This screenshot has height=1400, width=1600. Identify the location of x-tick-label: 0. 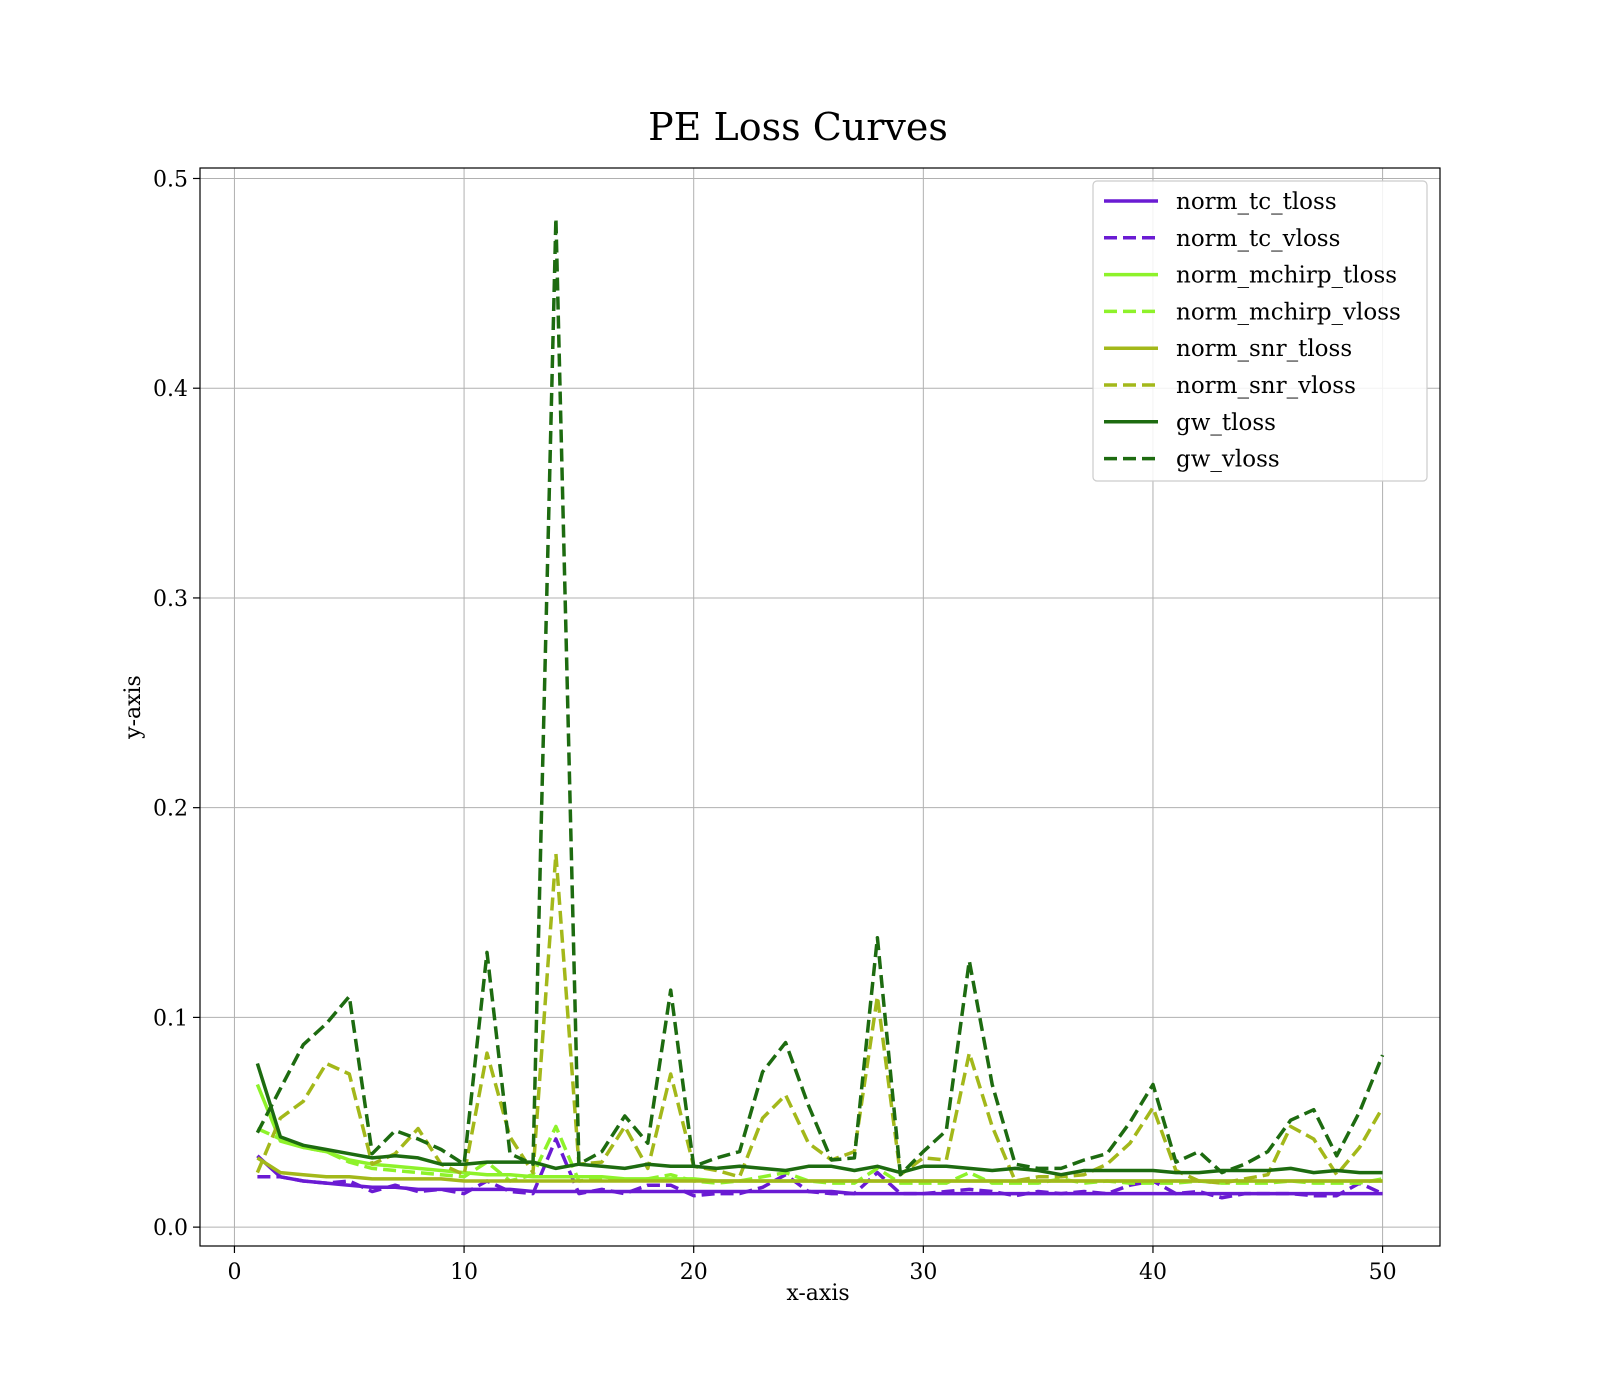
(234, 1272).